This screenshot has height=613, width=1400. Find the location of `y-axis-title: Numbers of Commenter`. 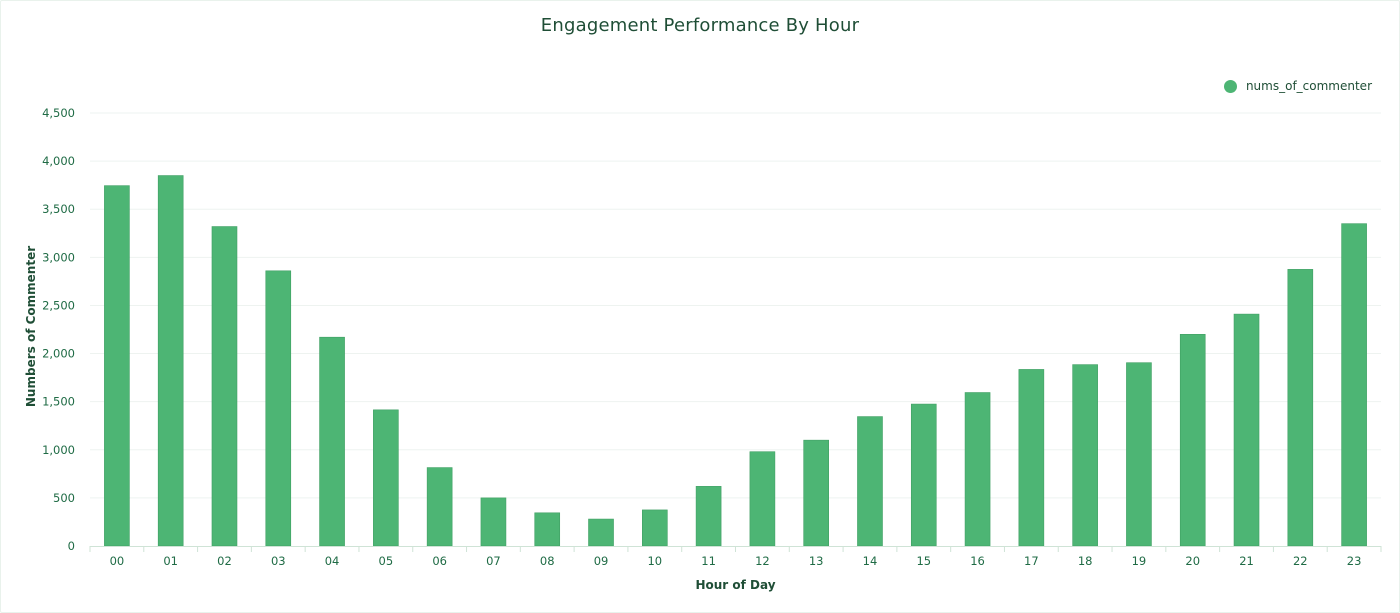

y-axis-title: Numbers of Commenter is located at coordinates (31, 326).